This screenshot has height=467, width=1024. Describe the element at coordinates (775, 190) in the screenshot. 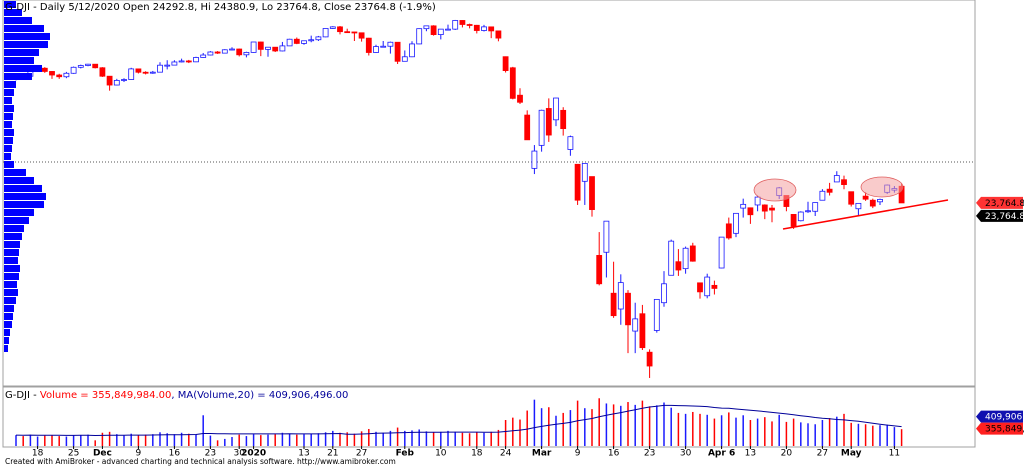

I see `annotation-ellipse` at that location.